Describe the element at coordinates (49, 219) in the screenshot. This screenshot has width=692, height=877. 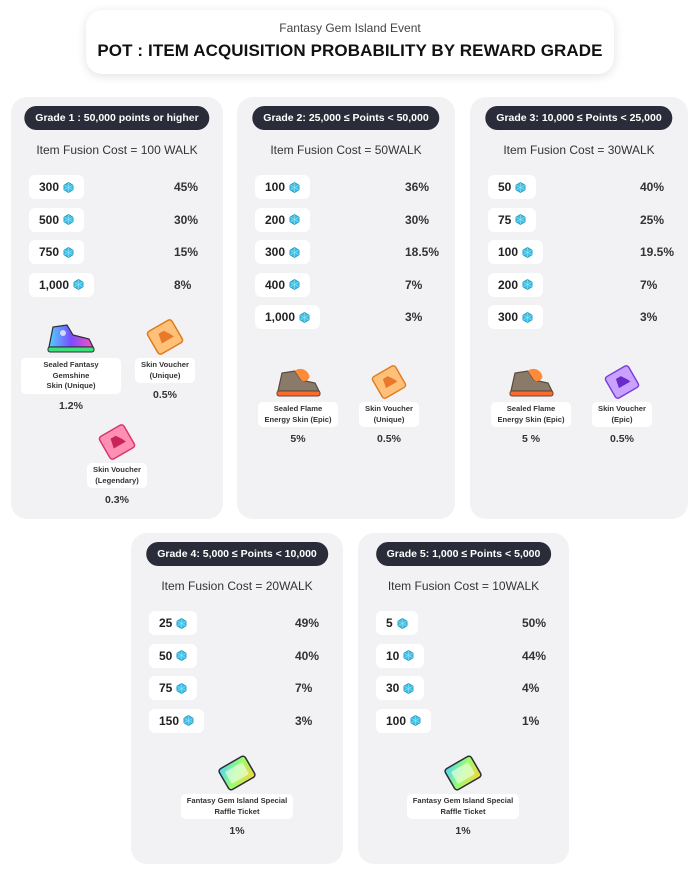
I see `amount-value: 500` at that location.